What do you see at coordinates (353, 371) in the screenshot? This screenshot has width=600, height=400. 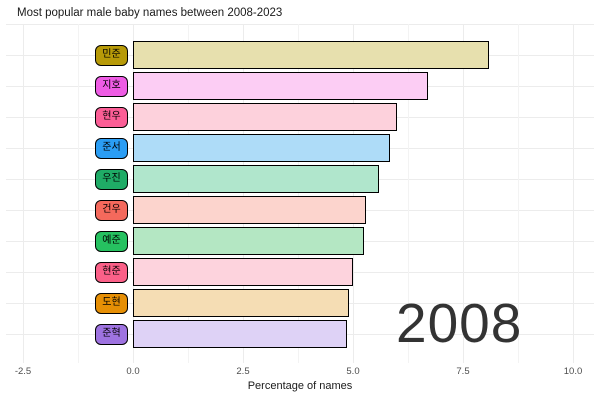 I see `x-tick-5.0: 5.0` at bounding box center [353, 371].